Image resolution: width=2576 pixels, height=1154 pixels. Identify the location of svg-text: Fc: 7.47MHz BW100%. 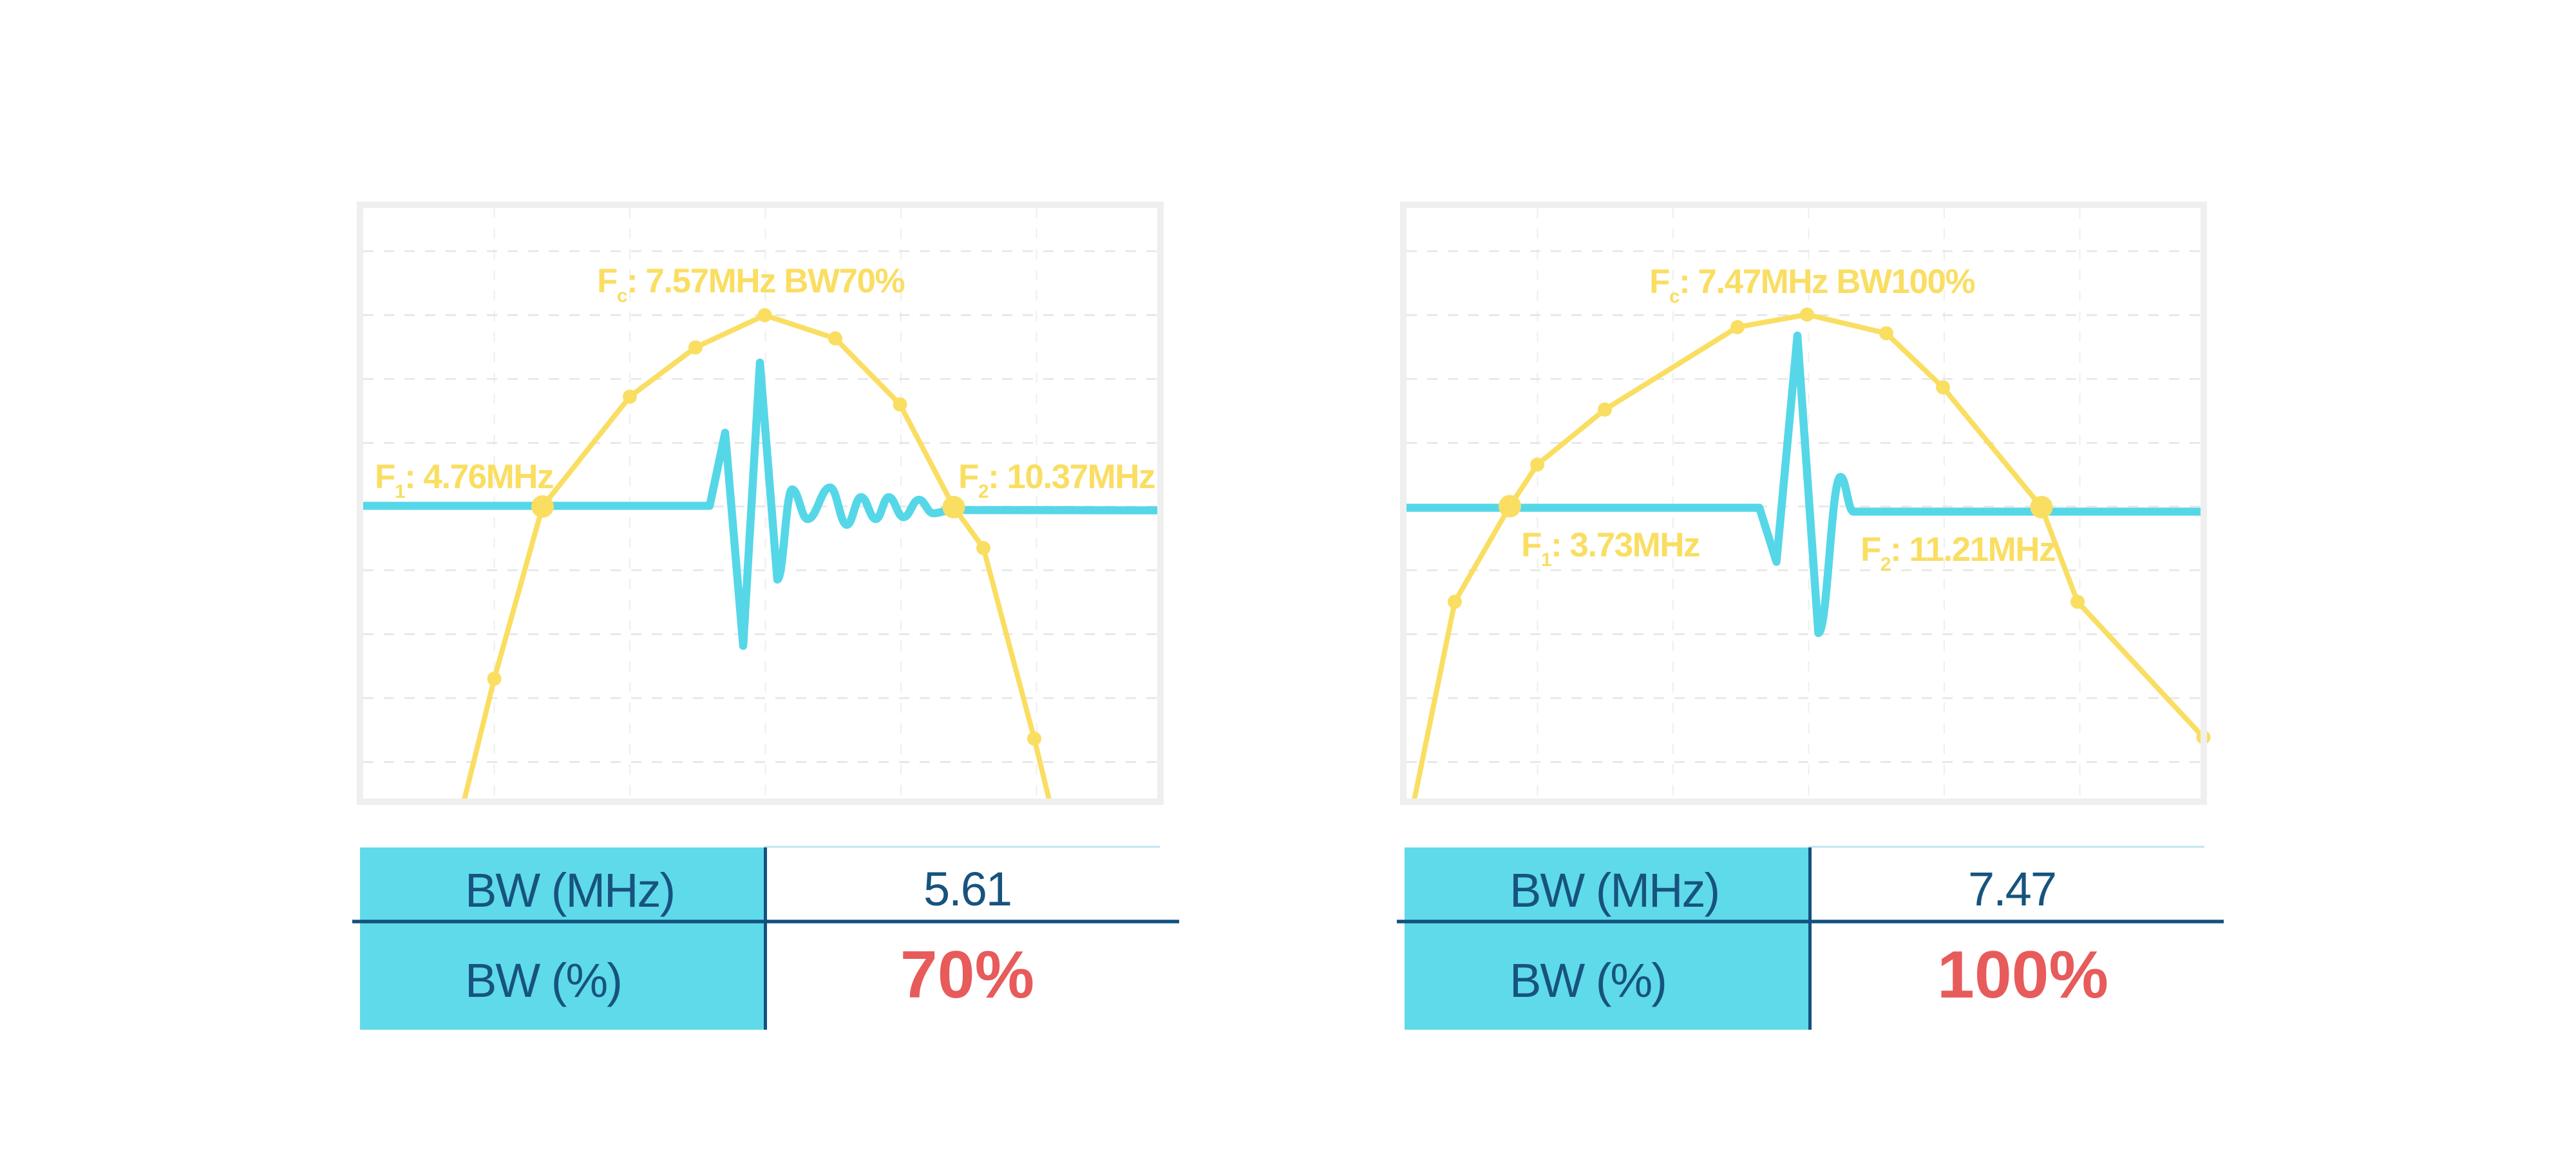
(1812, 285).